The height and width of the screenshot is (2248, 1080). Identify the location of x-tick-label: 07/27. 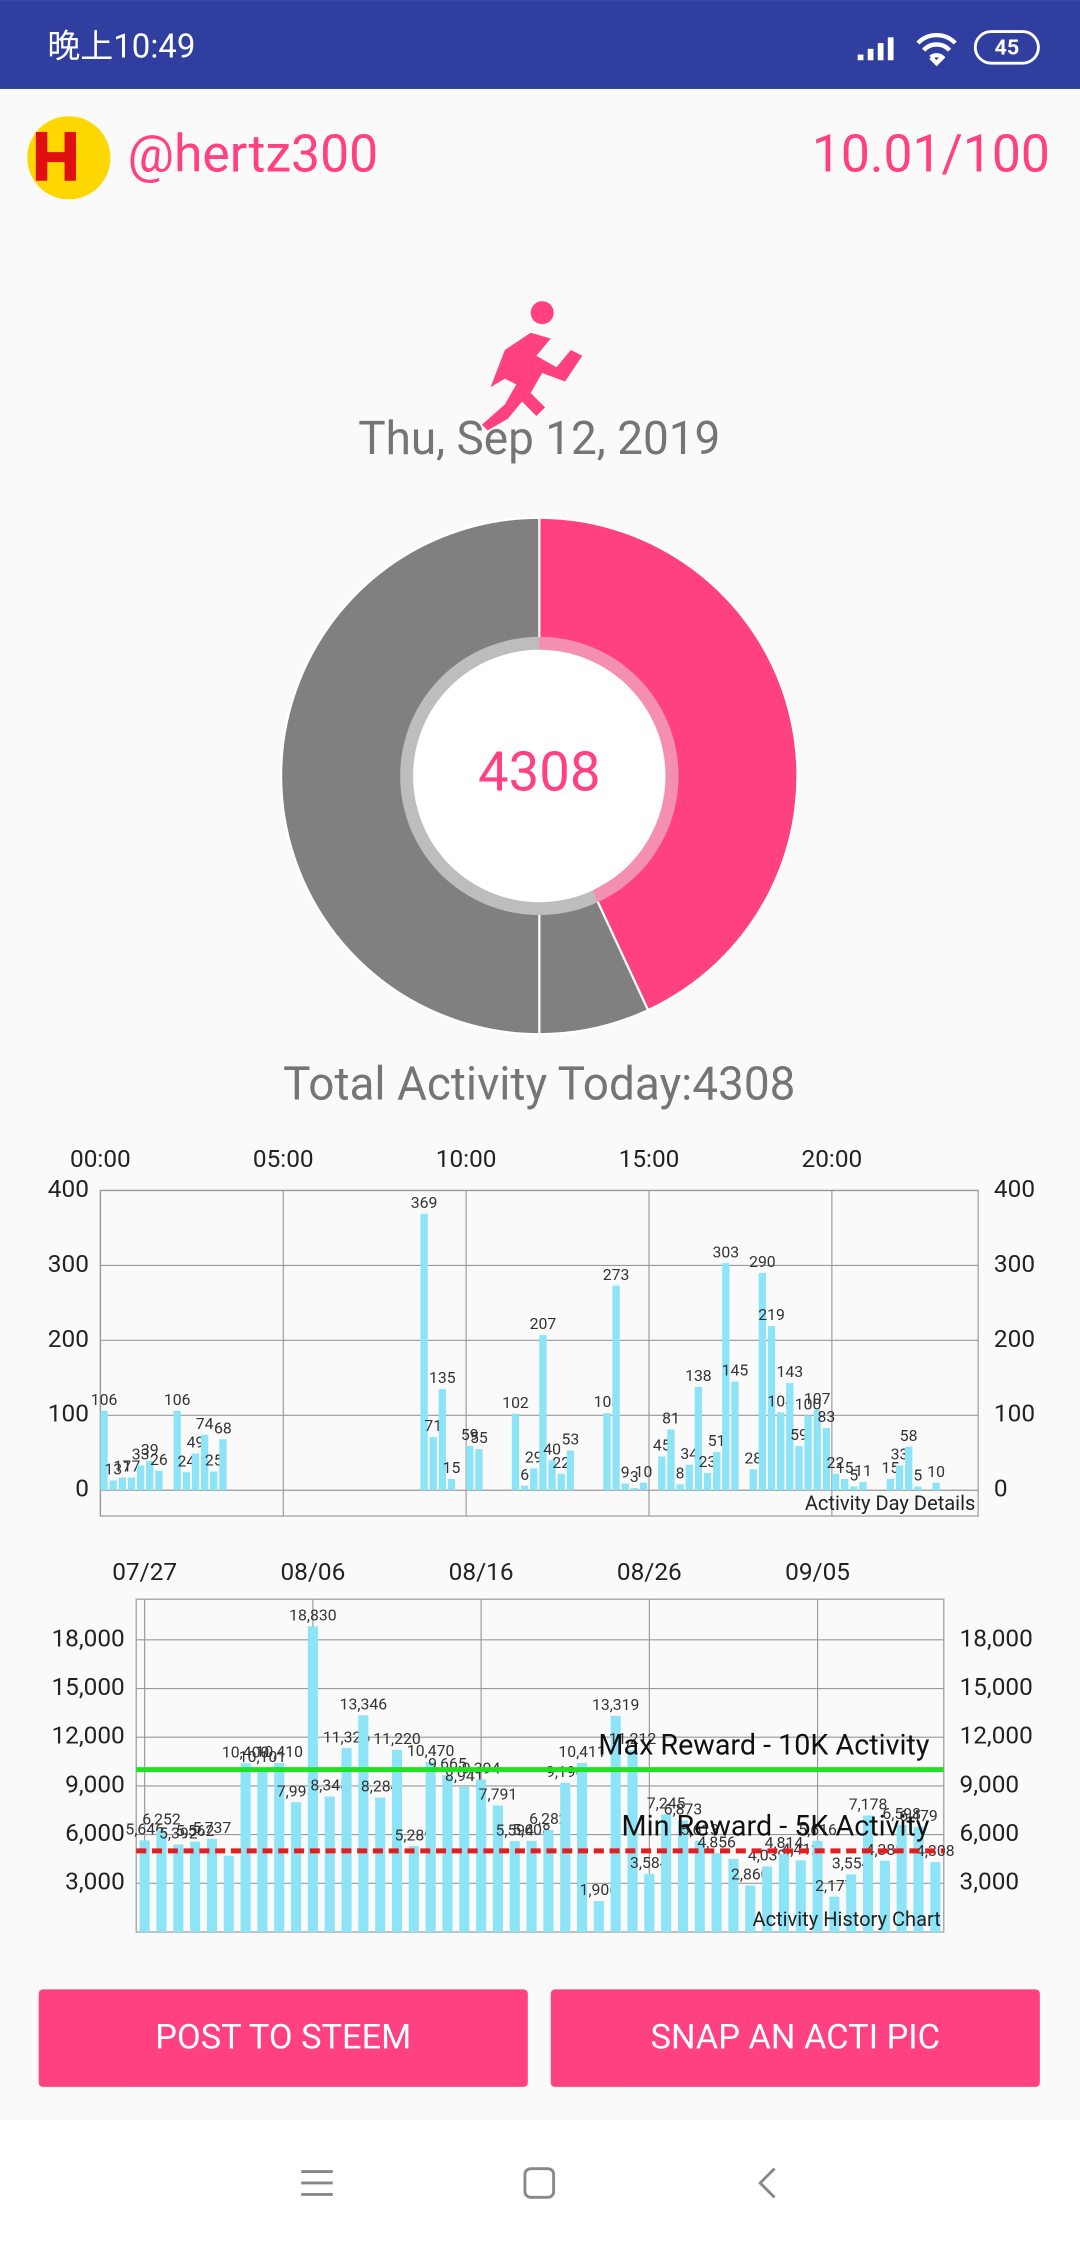
(144, 1571).